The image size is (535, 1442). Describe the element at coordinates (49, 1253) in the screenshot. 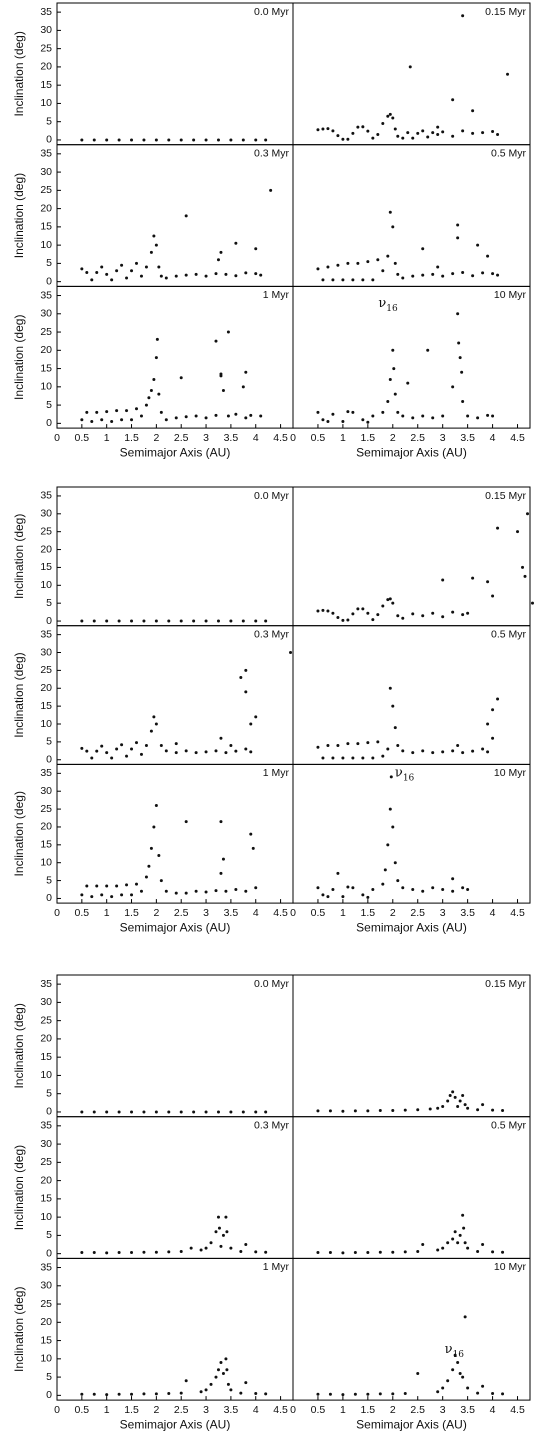

I see `y-tick-label: 0` at that location.